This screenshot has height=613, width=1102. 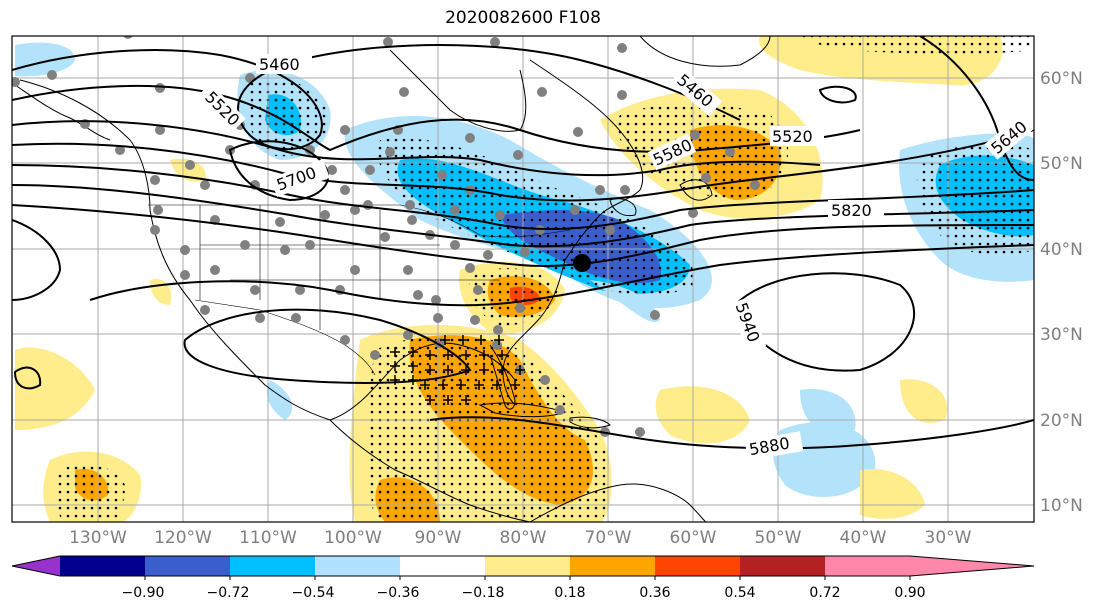 I want to click on neg-anom-gulf-west, so click(x=279, y=400).